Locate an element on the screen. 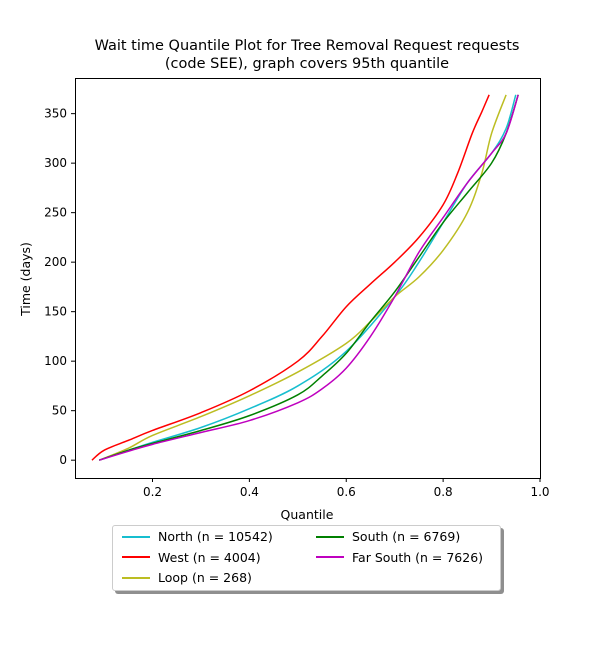 The image size is (600, 650). legend-item: West (n = 4004) is located at coordinates (191, 557).